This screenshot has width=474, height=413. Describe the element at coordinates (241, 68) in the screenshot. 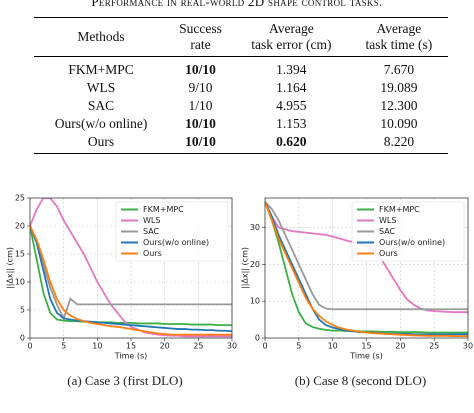

I see `table-row: FKM+MPC 10/10 1.394 7.670` at that location.